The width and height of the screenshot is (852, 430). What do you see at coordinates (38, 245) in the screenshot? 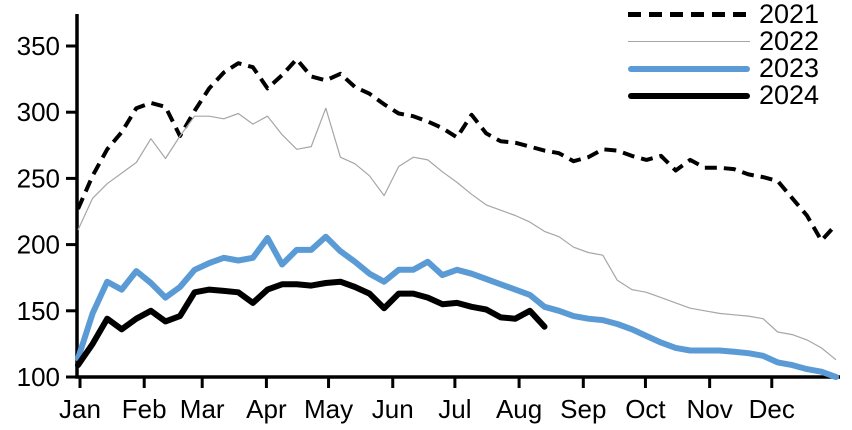
I see `y-axis-tick-label: 200` at bounding box center [38, 245].